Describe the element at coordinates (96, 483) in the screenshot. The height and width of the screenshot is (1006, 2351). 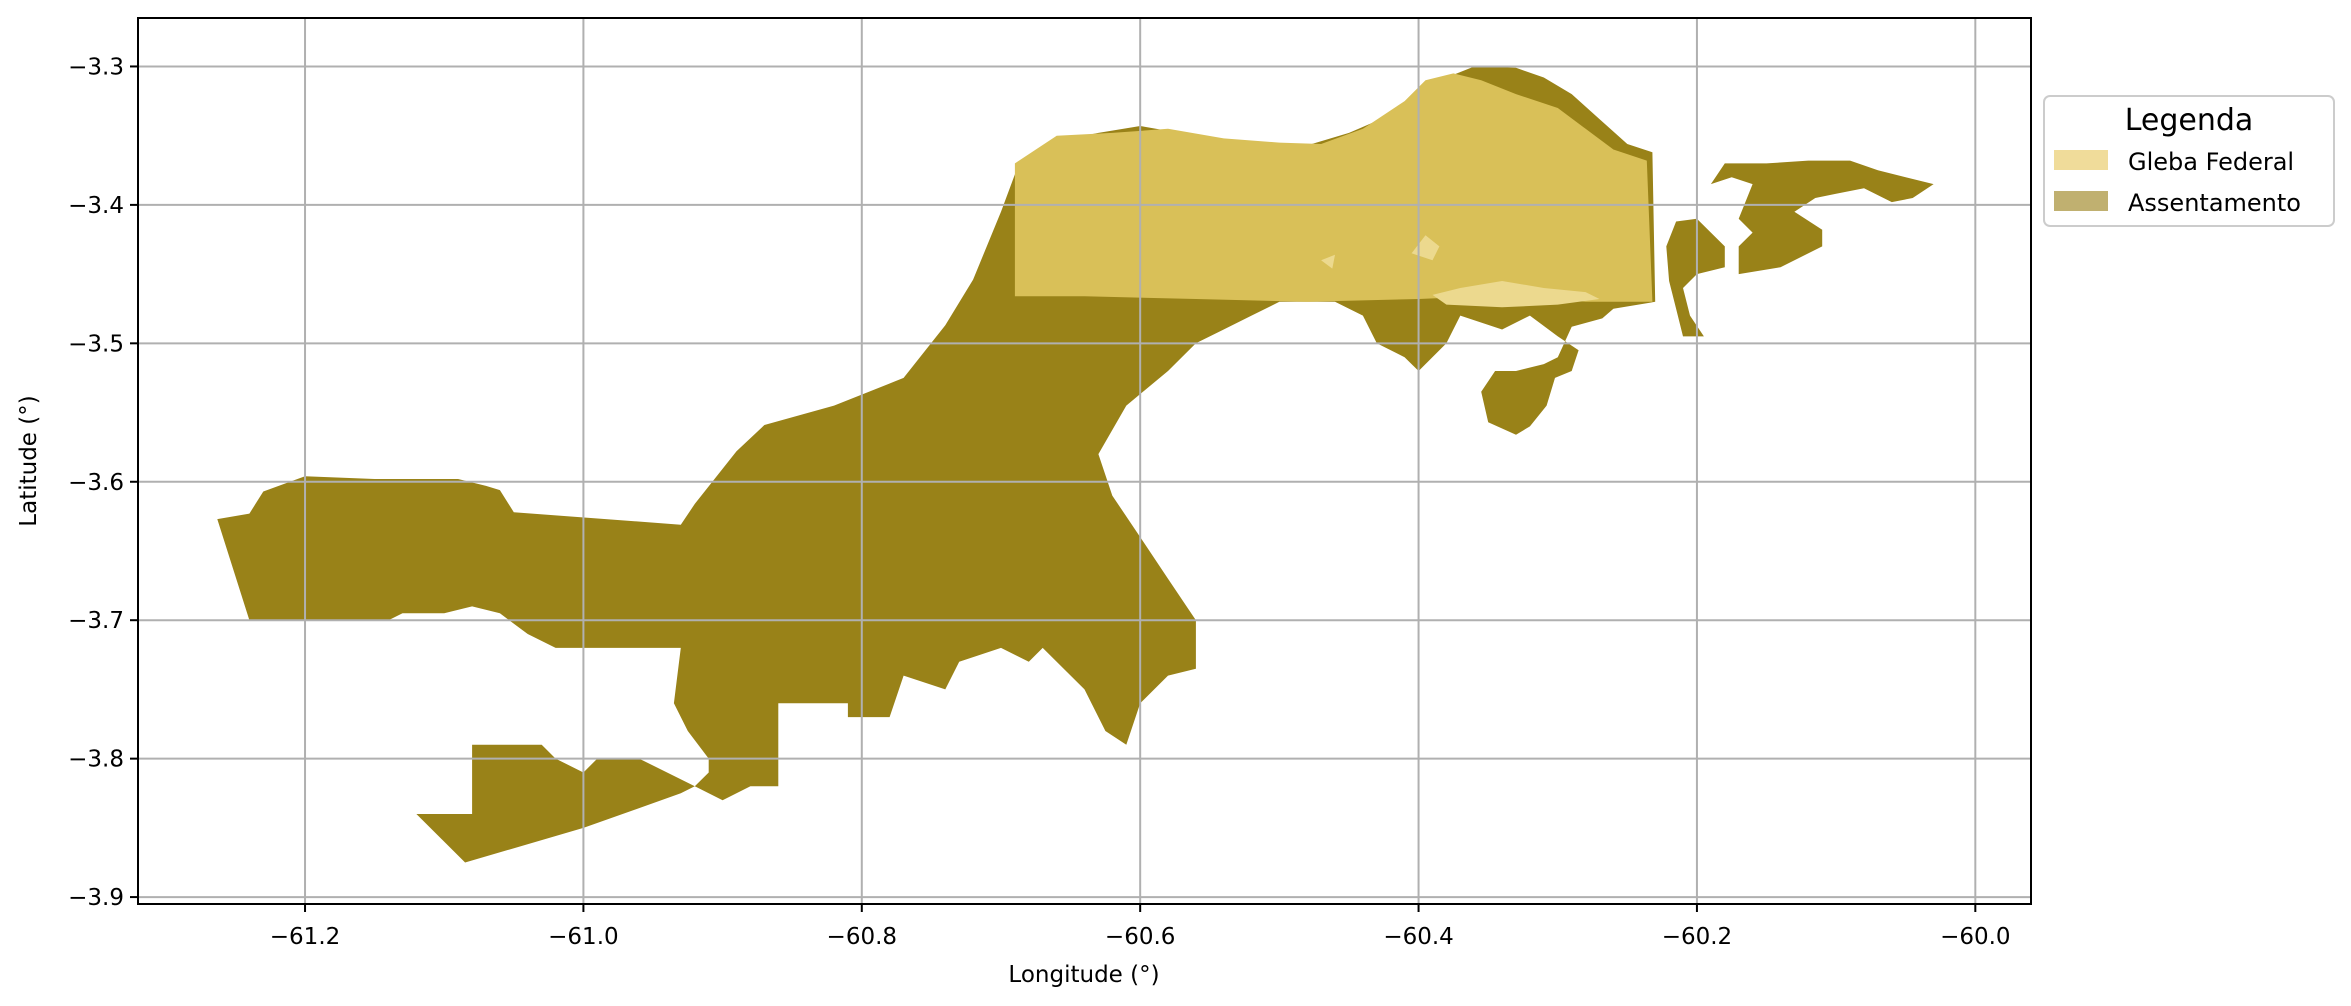
I see `y-tick-label: −3.6` at that location.